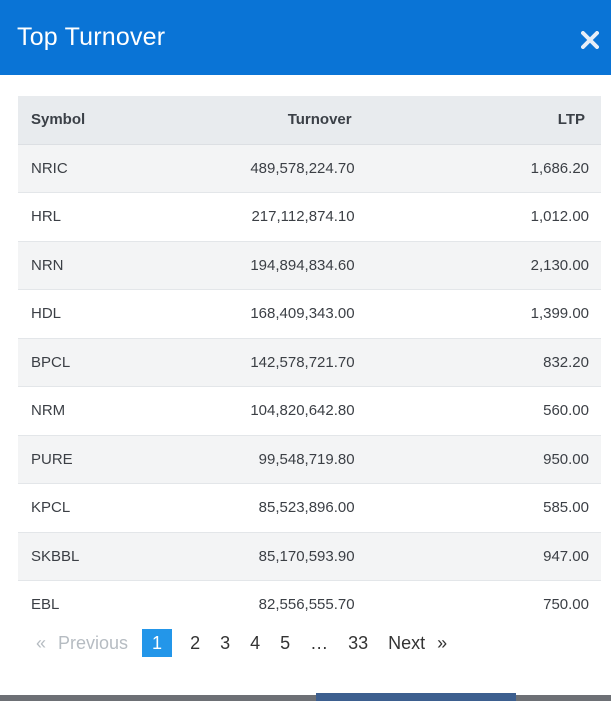 The image size is (611, 701). What do you see at coordinates (347, 313) in the screenshot?
I see `cell-turnover: 168,409,343.00` at bounding box center [347, 313].